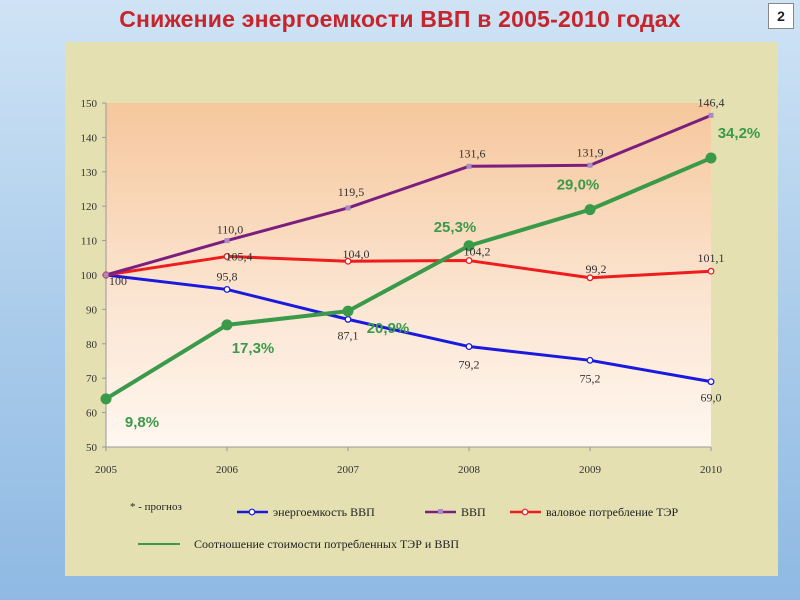 This screenshot has width=800, height=600. Describe the element at coordinates (525, 512) in the screenshot. I see `legend-marker-energy-consumption` at that location.